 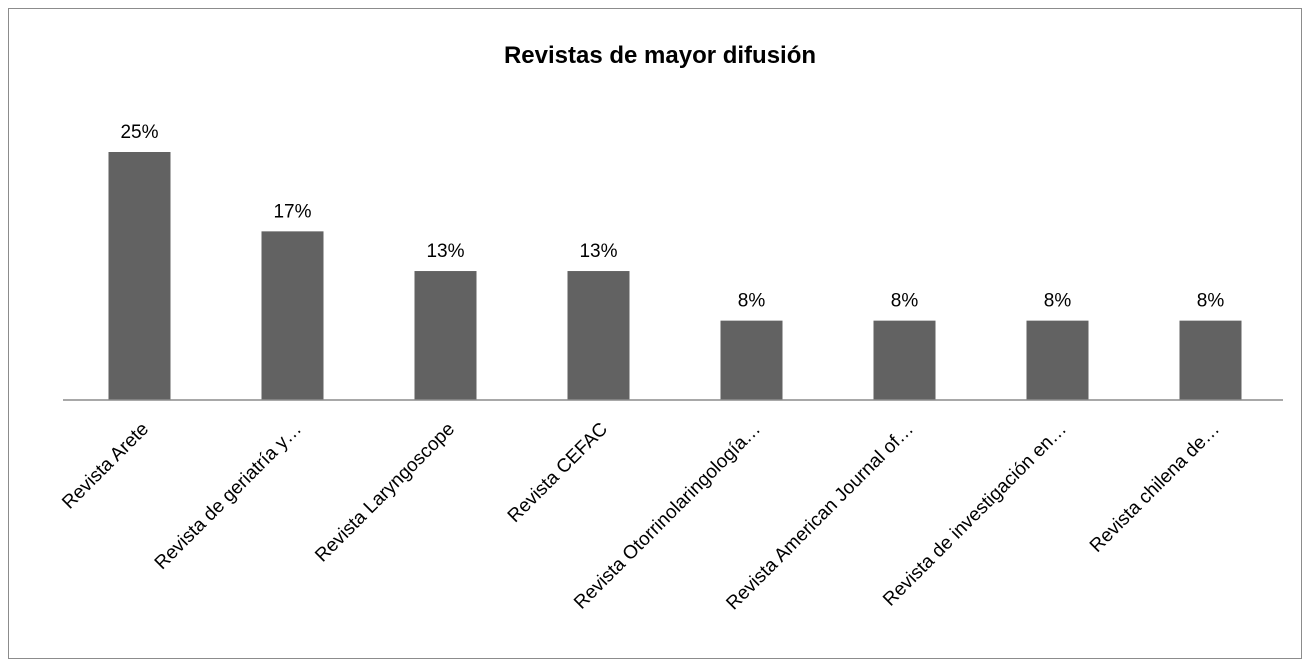 I want to click on category-tick-label: Revista CEFAC, so click(x=558, y=473).